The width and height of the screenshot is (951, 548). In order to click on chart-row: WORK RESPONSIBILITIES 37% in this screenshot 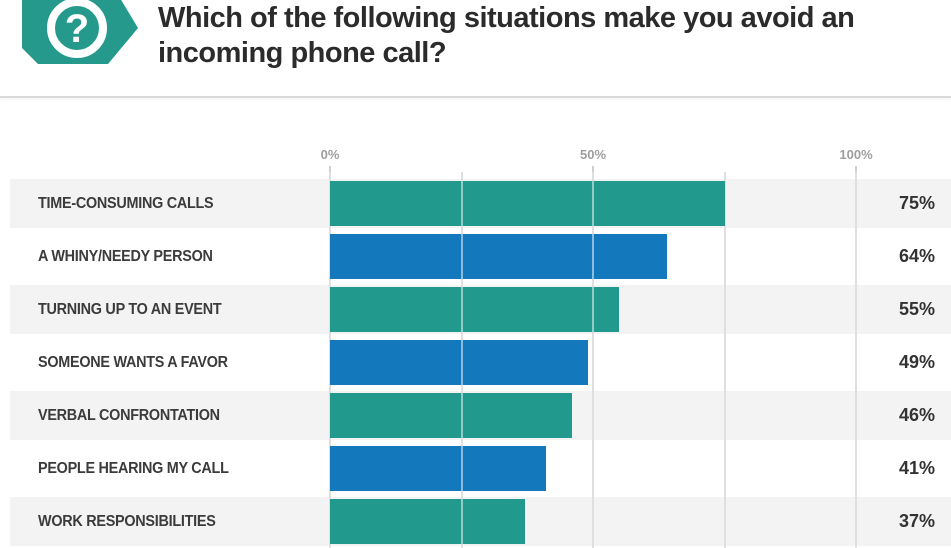, I will do `click(480, 521)`.